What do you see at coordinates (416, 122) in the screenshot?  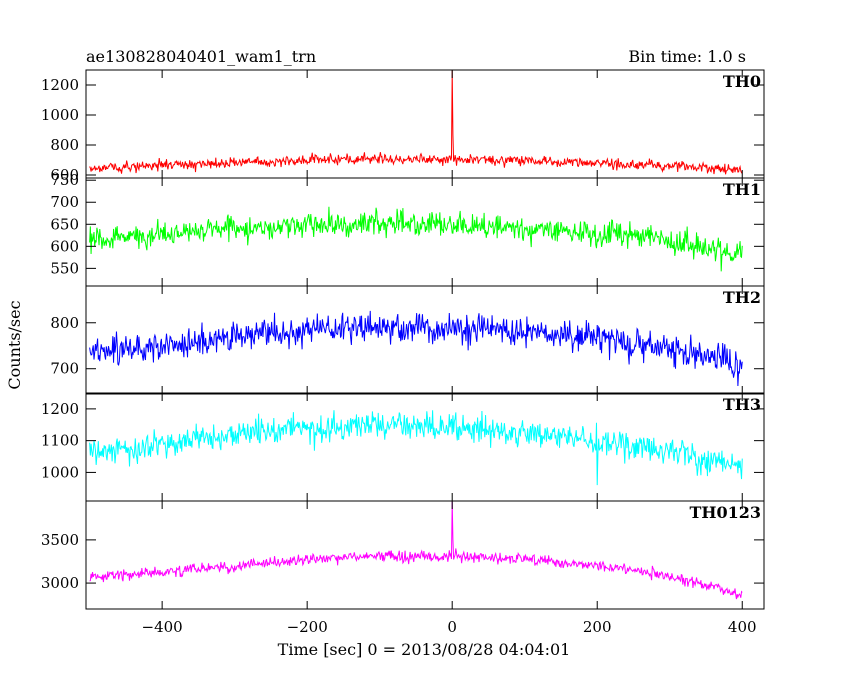 I see `series-th0` at bounding box center [416, 122].